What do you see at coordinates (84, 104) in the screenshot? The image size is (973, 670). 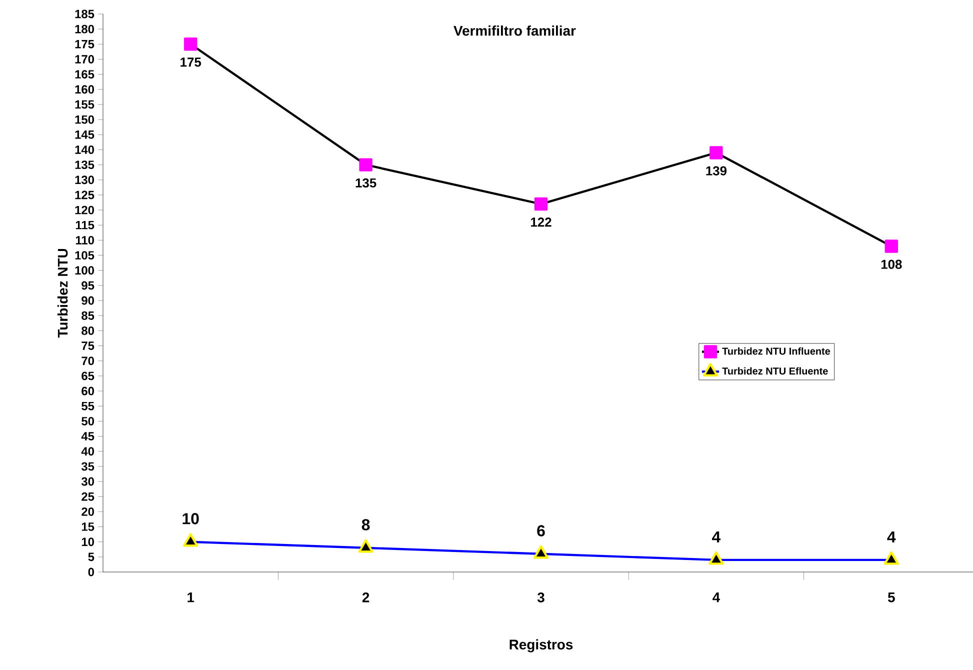 I see `y-tick-label: 155` at bounding box center [84, 104].